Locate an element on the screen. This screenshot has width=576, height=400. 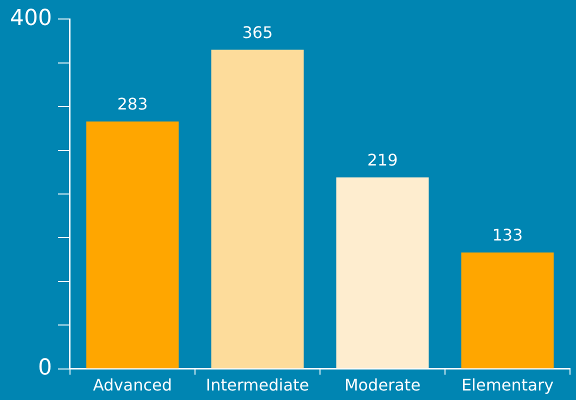
y-tick-label: 0 is located at coordinates (45, 368).